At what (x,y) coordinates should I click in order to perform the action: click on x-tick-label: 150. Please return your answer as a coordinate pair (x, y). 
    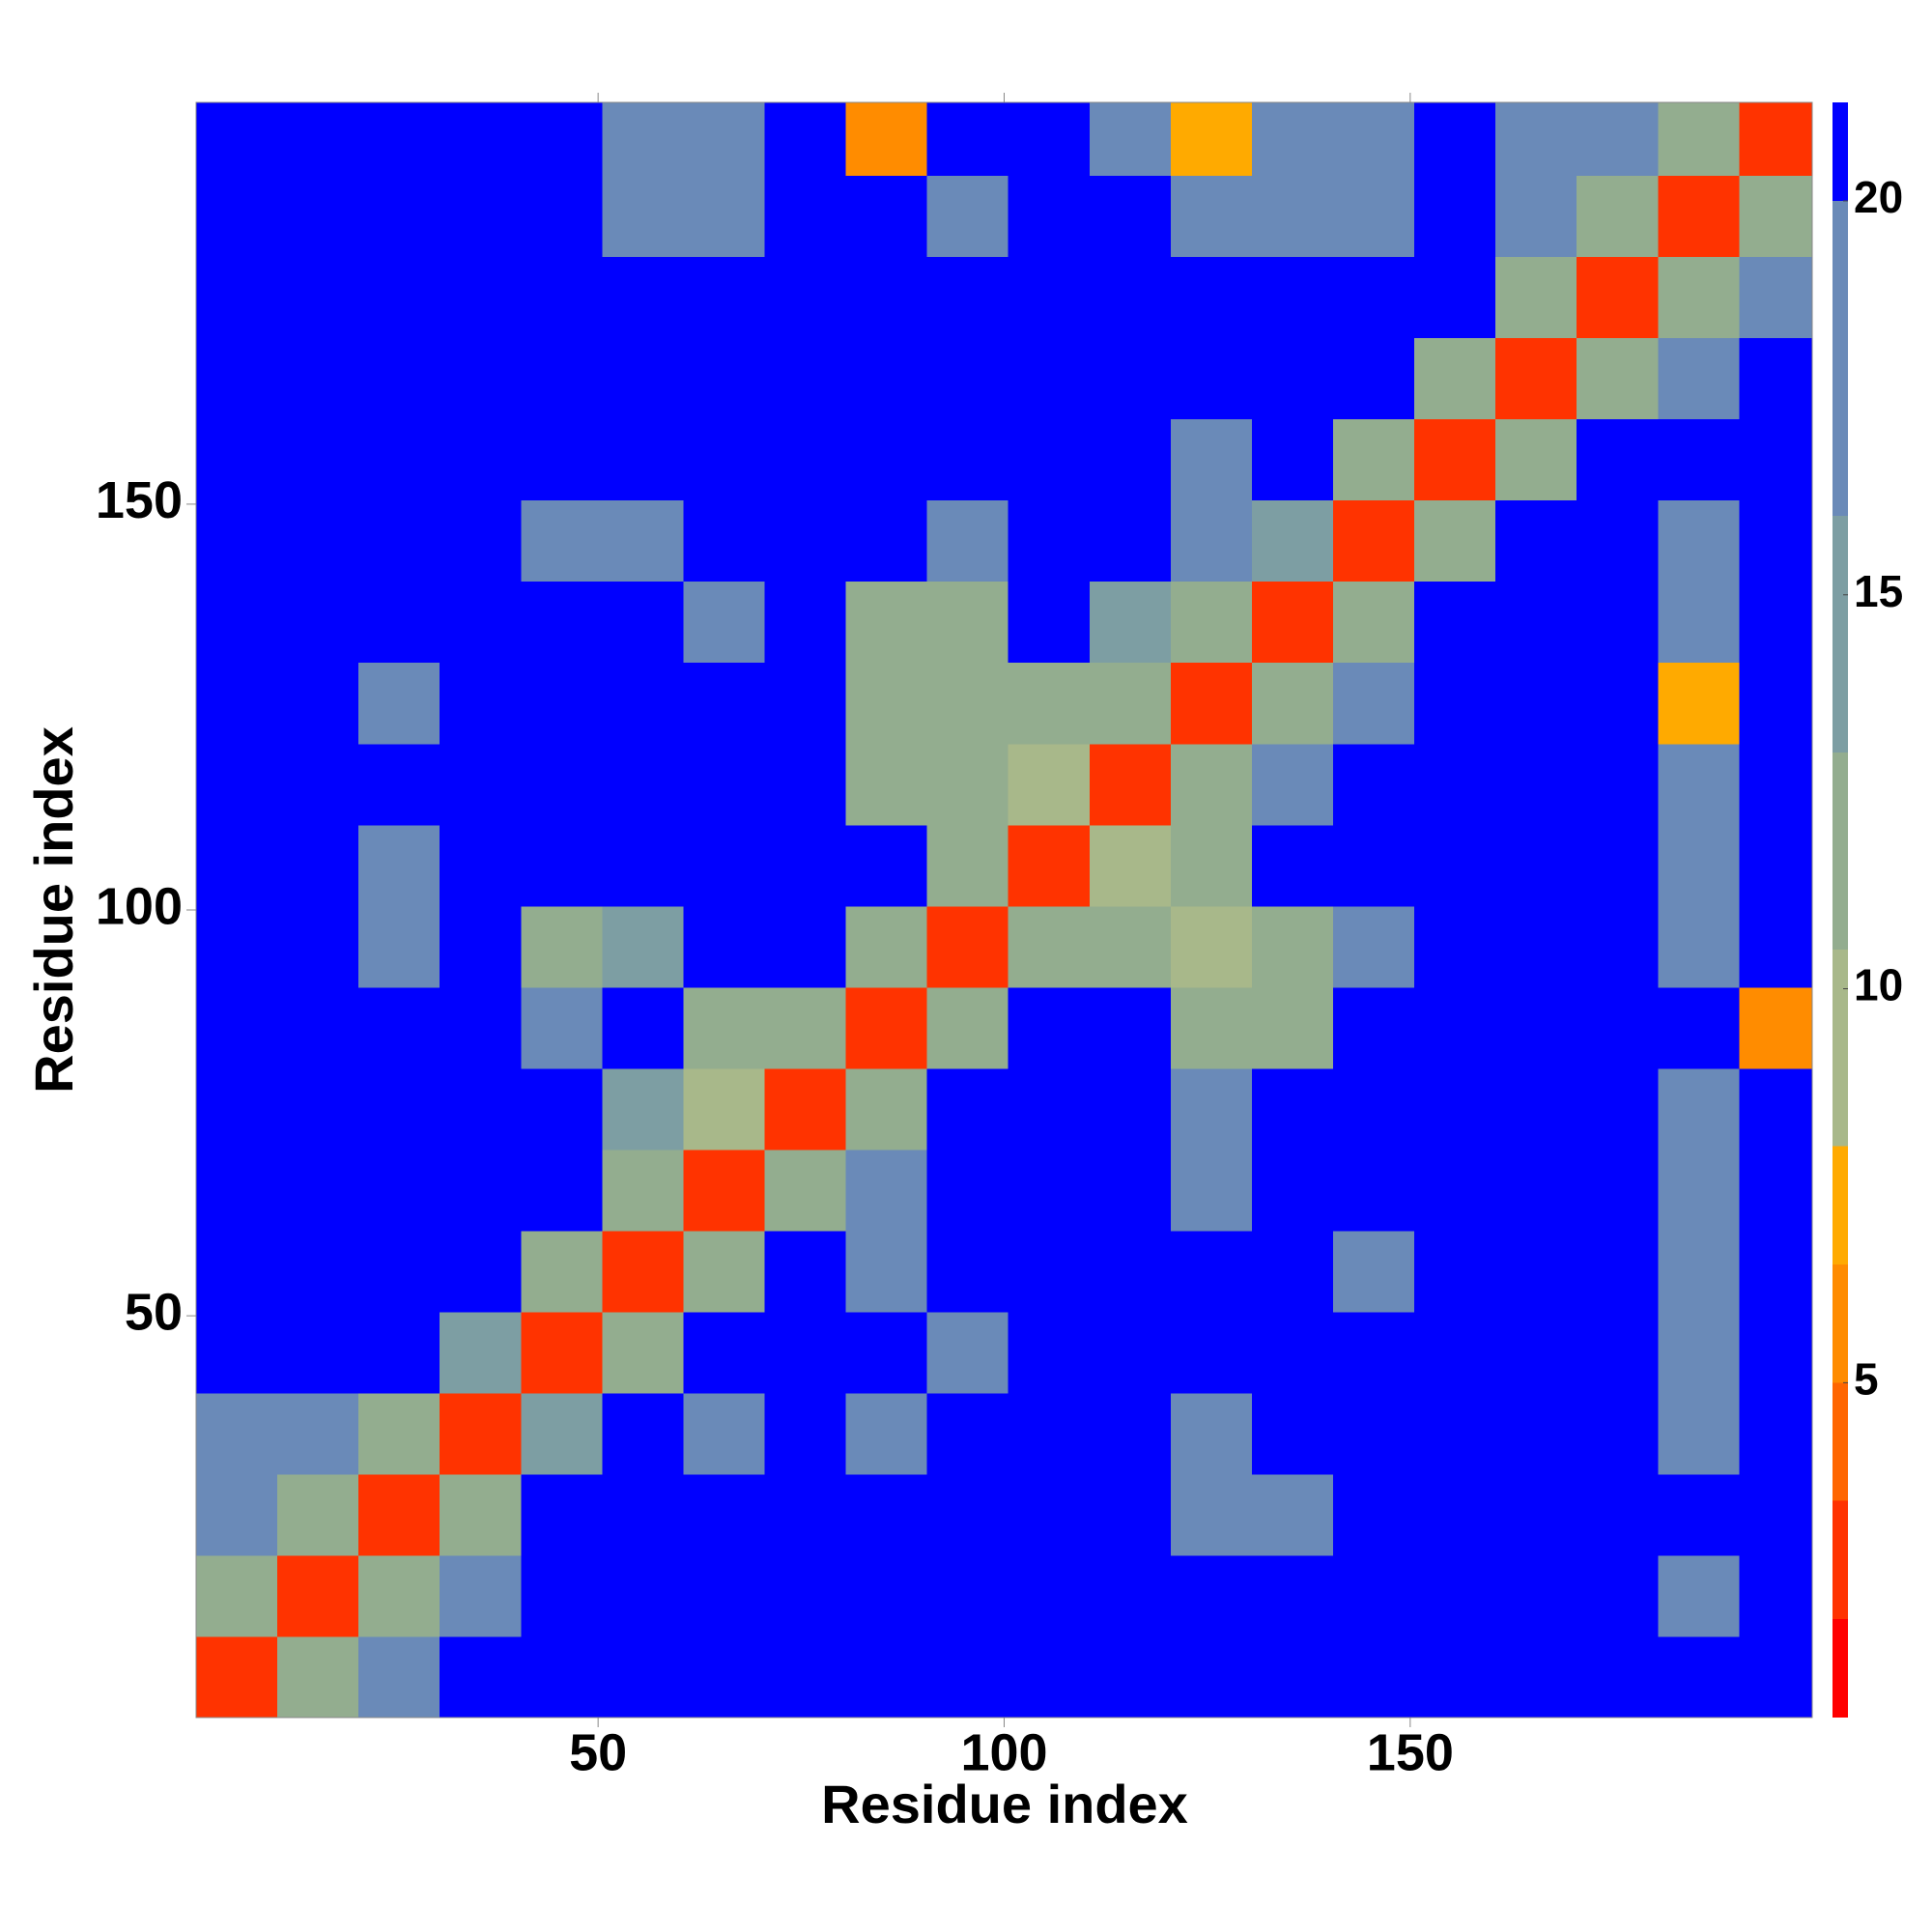
    Looking at the image, I should click on (1410, 1752).